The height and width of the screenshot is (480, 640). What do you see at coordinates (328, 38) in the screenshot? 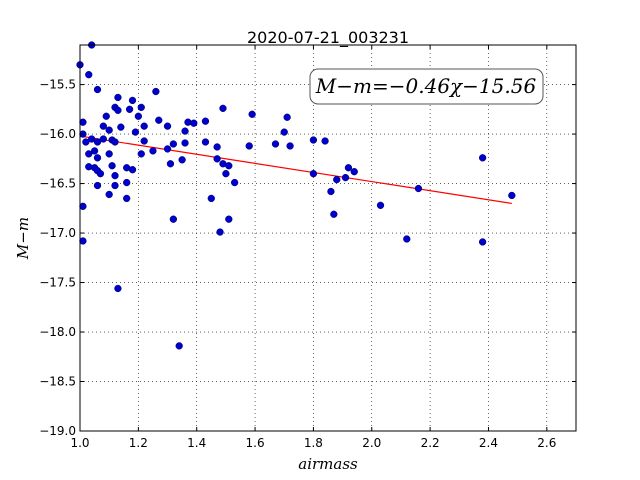
I see `chart-title: 2020-07-21_003231` at bounding box center [328, 38].